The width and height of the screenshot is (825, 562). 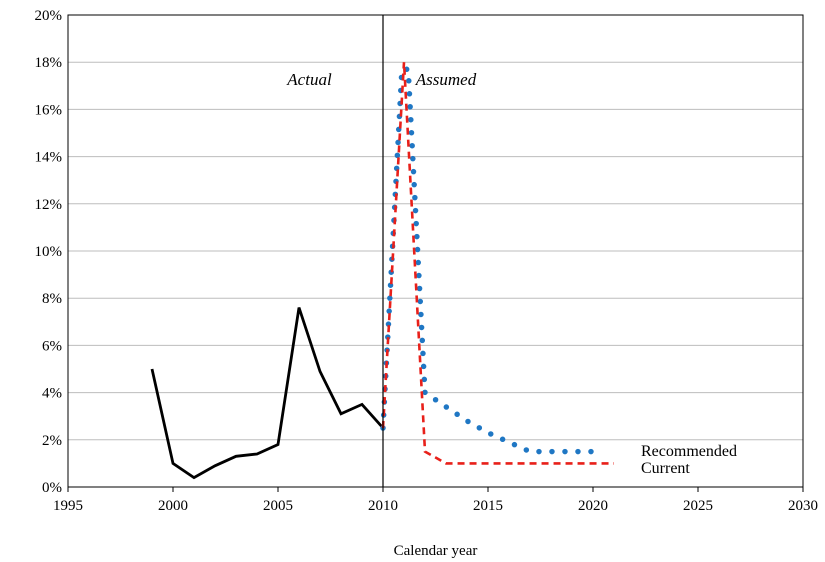 What do you see at coordinates (49, 158) in the screenshot?
I see `y-tick-label: 14%` at bounding box center [49, 158].